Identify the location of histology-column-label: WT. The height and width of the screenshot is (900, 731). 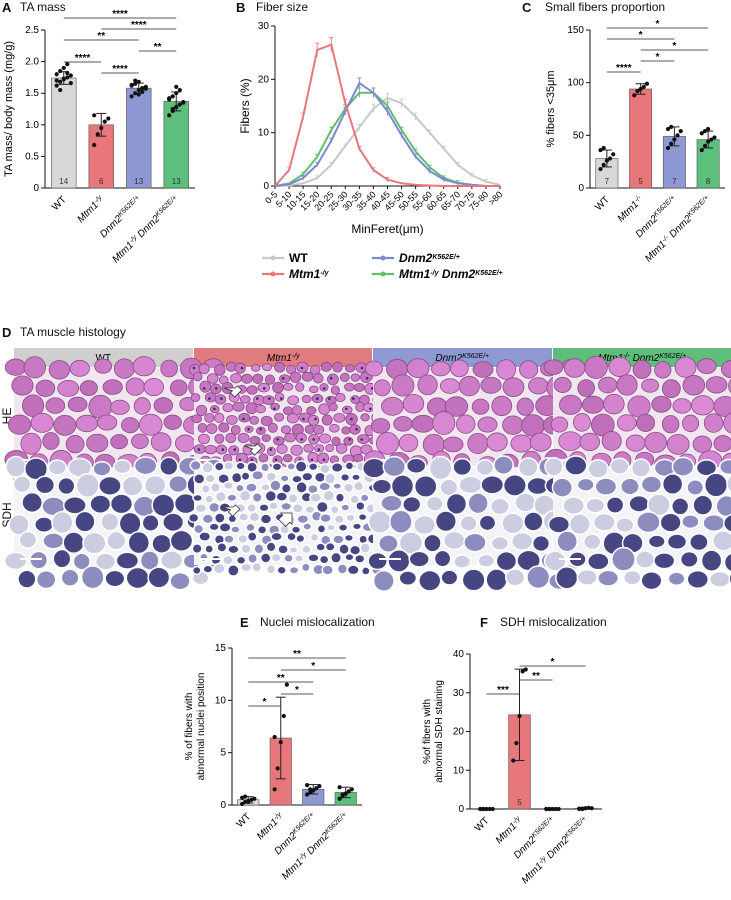
(103, 358).